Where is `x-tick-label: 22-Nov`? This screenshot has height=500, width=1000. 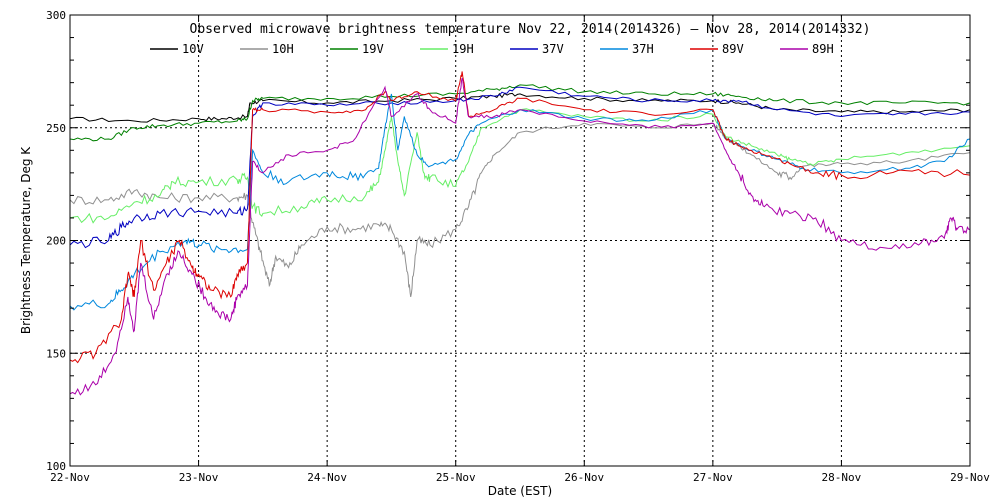 x-tick-label: 22-Nov is located at coordinates (70, 477).